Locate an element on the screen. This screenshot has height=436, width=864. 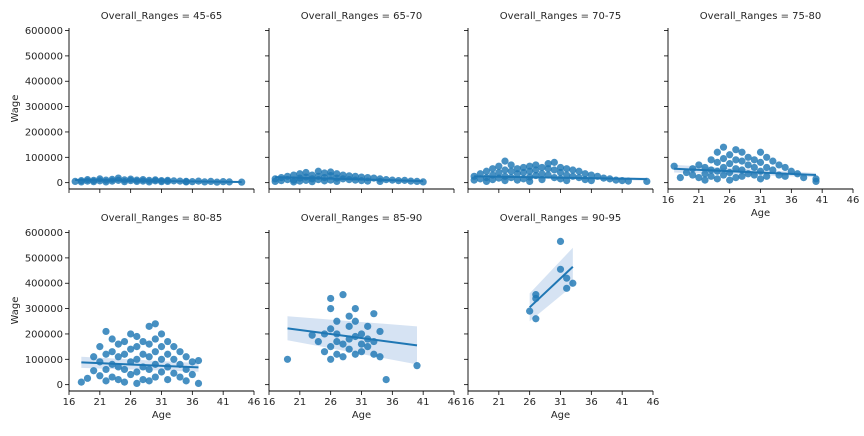
facet-panel-4: Overall_Ranges = 75-80 16 21 26 31 36 41 46 Age is located at coordinates (761, 115).